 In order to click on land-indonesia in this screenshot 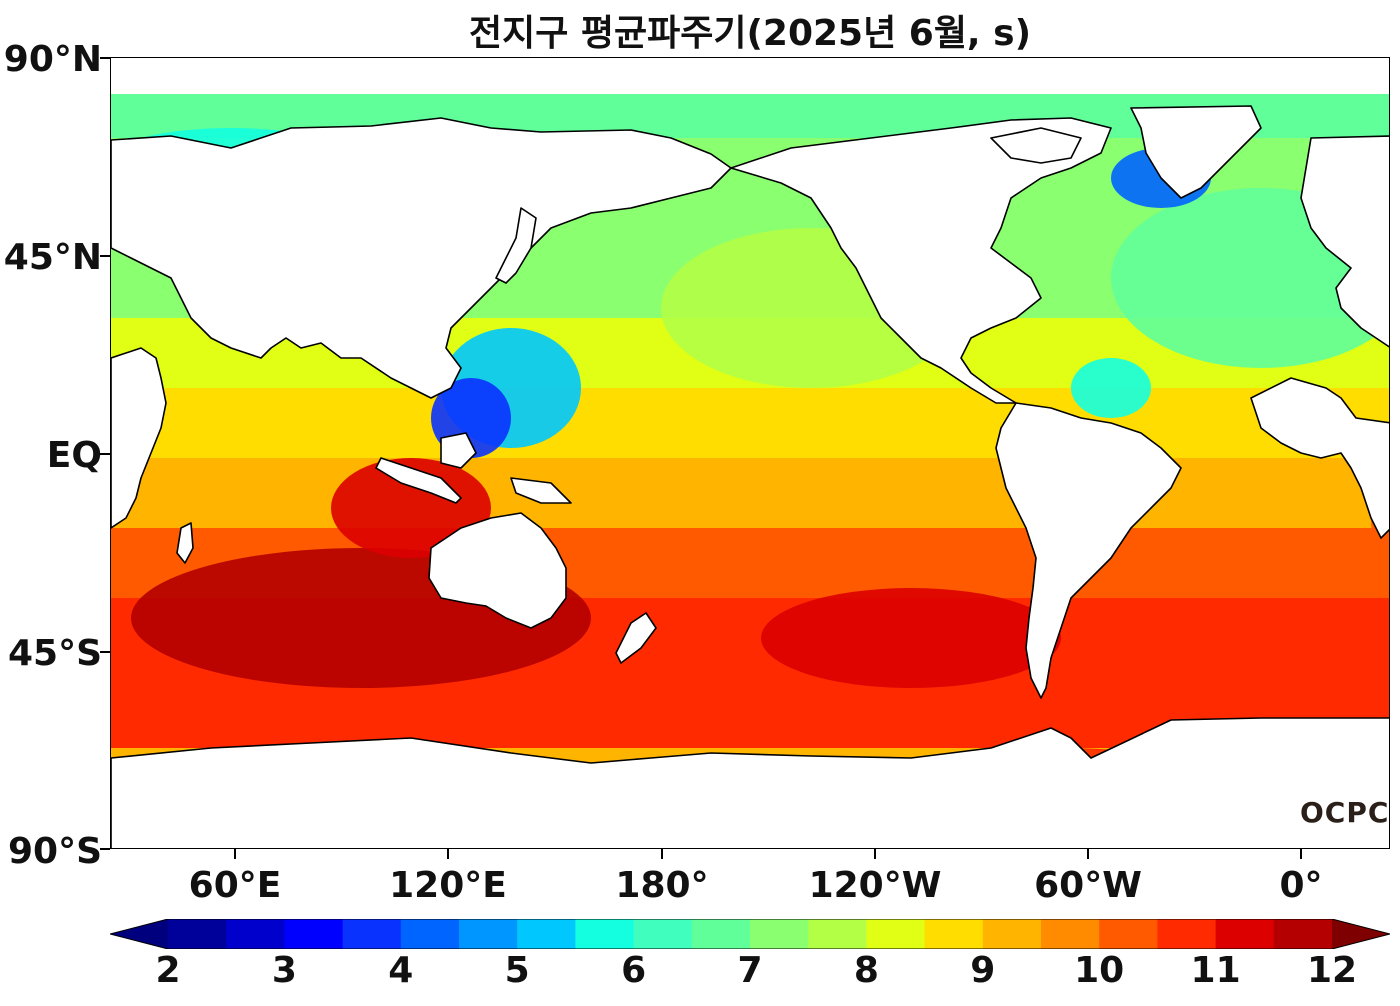, I will do `click(418, 480)`.